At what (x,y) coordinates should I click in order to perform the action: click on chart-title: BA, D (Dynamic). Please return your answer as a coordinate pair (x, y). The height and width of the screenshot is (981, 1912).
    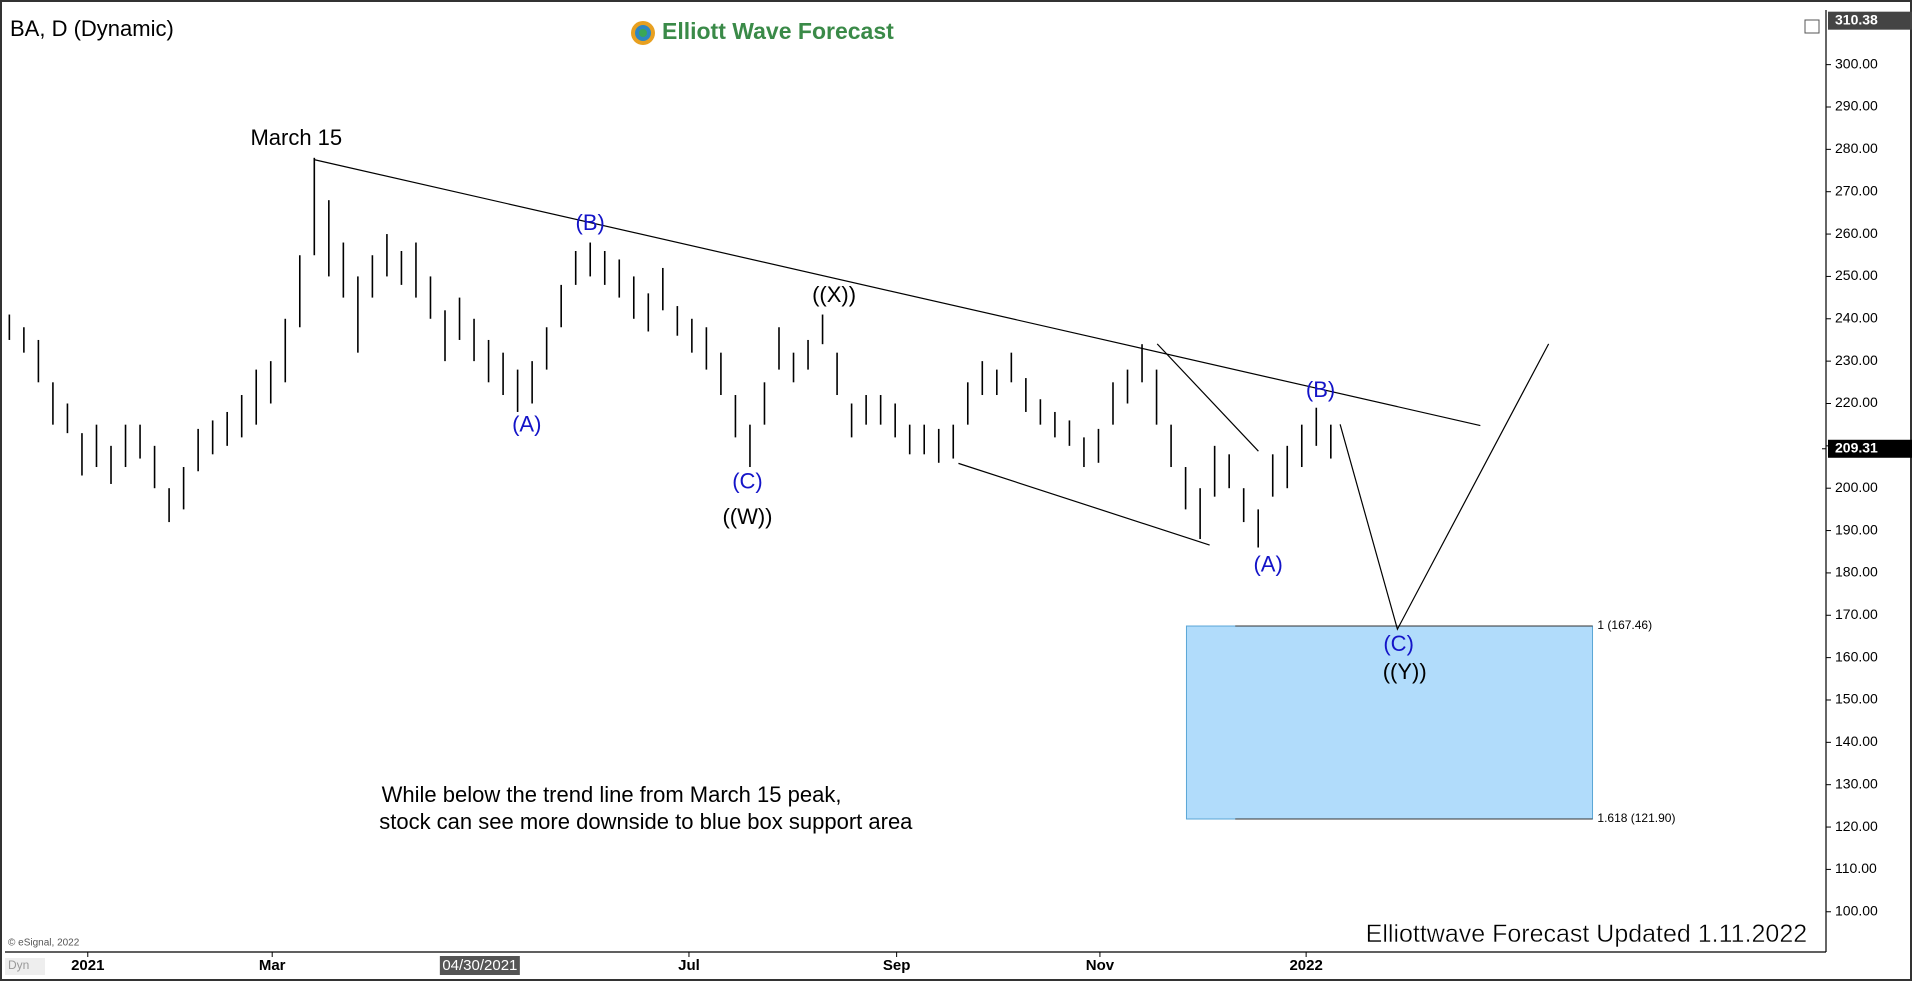
    Looking at the image, I should click on (92, 28).